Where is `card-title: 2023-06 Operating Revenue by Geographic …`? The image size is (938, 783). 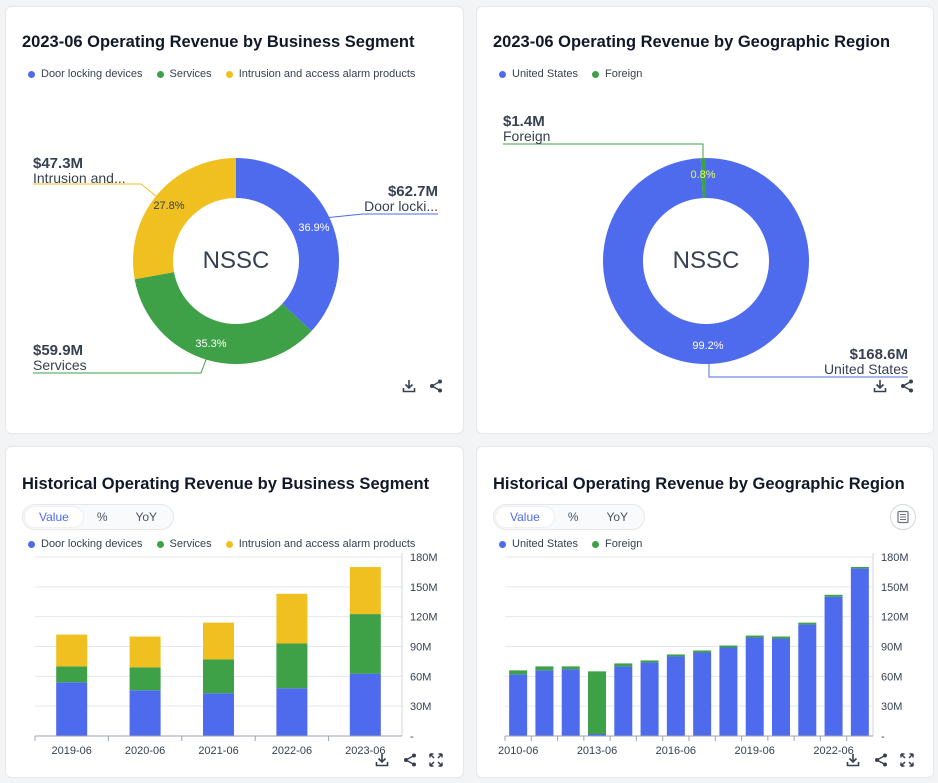 card-title: 2023-06 Operating Revenue by Geographic … is located at coordinates (692, 42).